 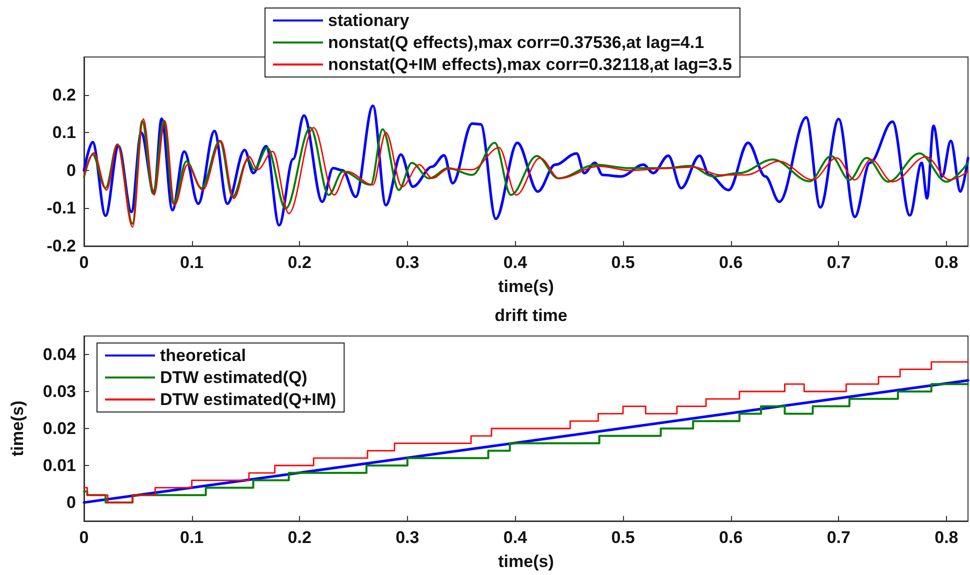 I want to click on legend-label: nonstat(Q effects),max corr=0.37536,at lag=4.1, so click(x=516, y=42).